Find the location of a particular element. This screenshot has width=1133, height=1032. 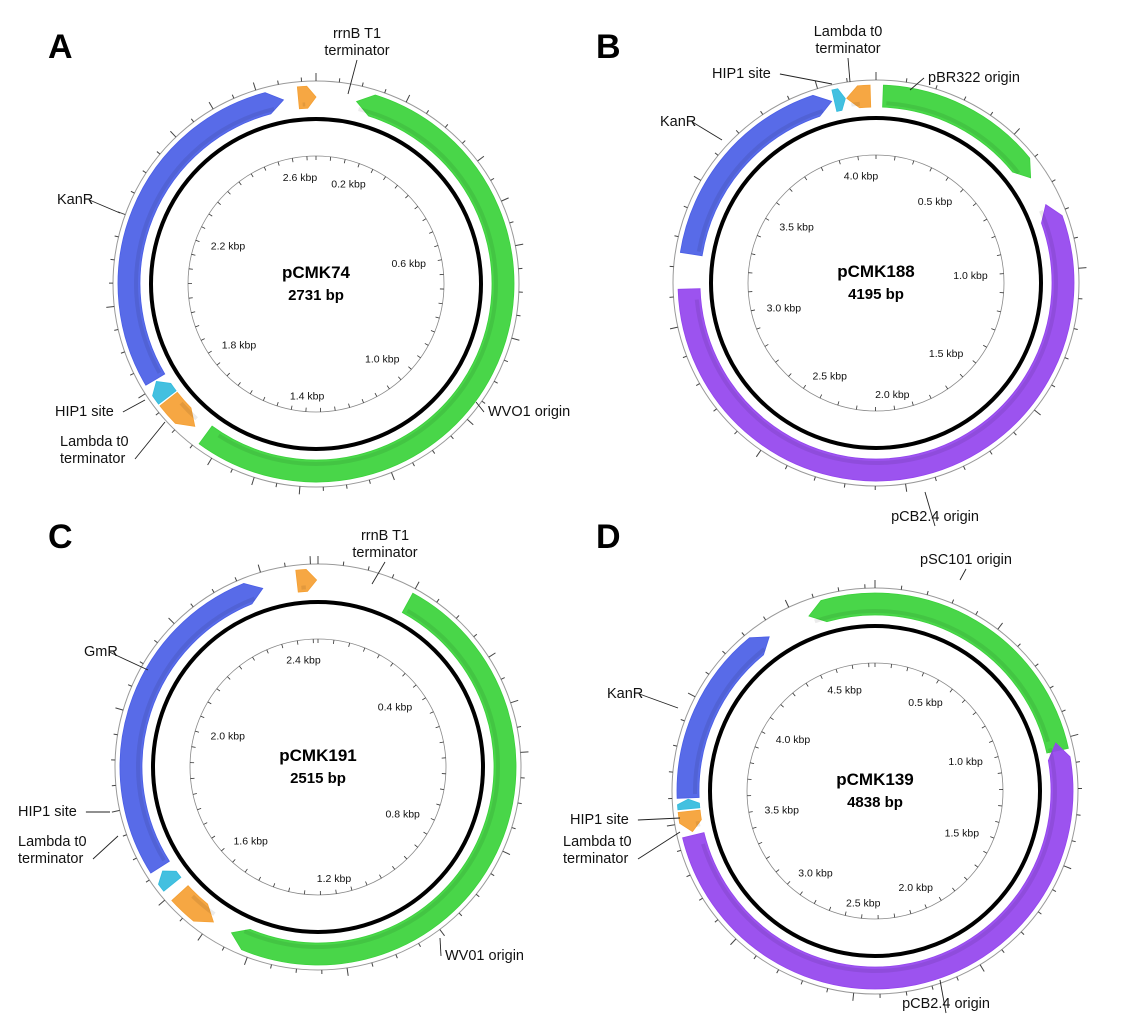

backbone-circle is located at coordinates (316, 284).